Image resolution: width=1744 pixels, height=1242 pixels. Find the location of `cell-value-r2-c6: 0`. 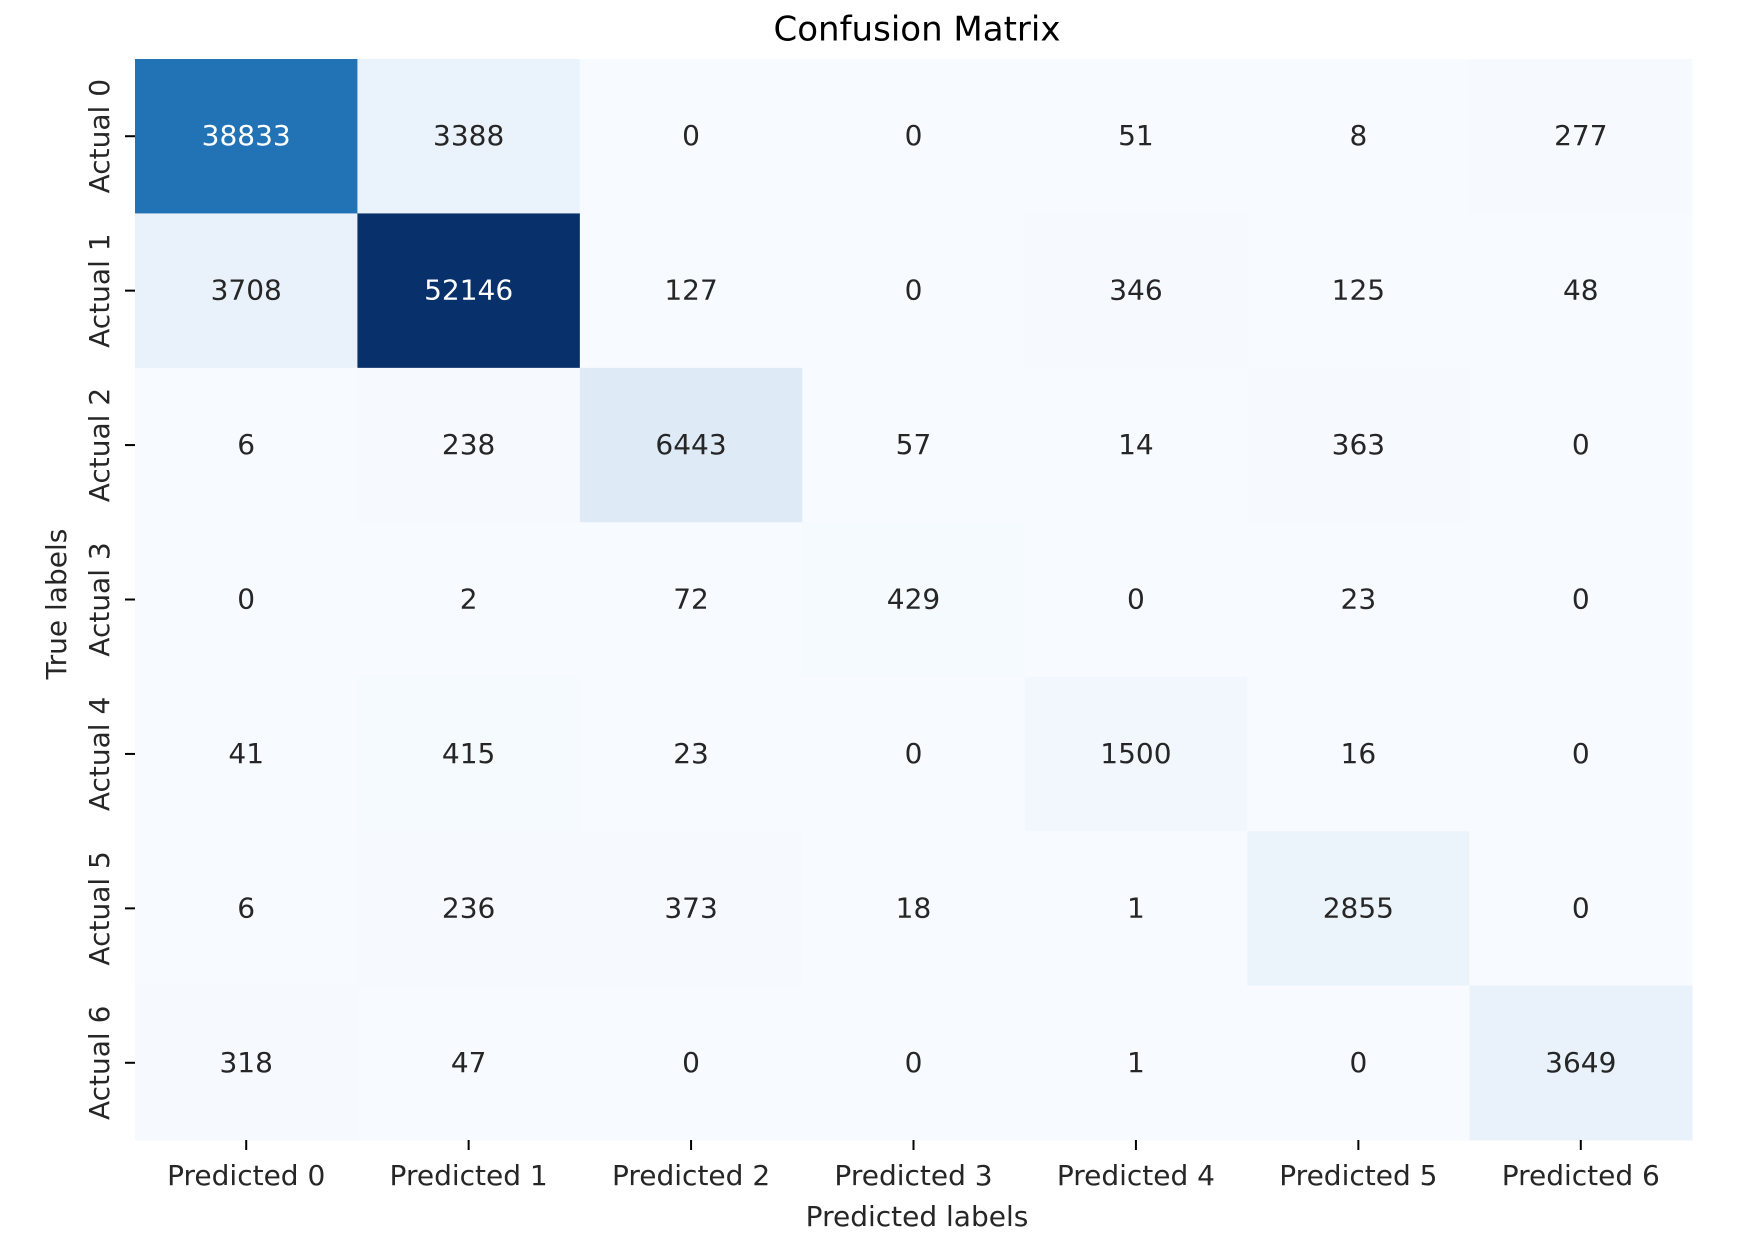

cell-value-r2-c6: 0 is located at coordinates (1581, 444).